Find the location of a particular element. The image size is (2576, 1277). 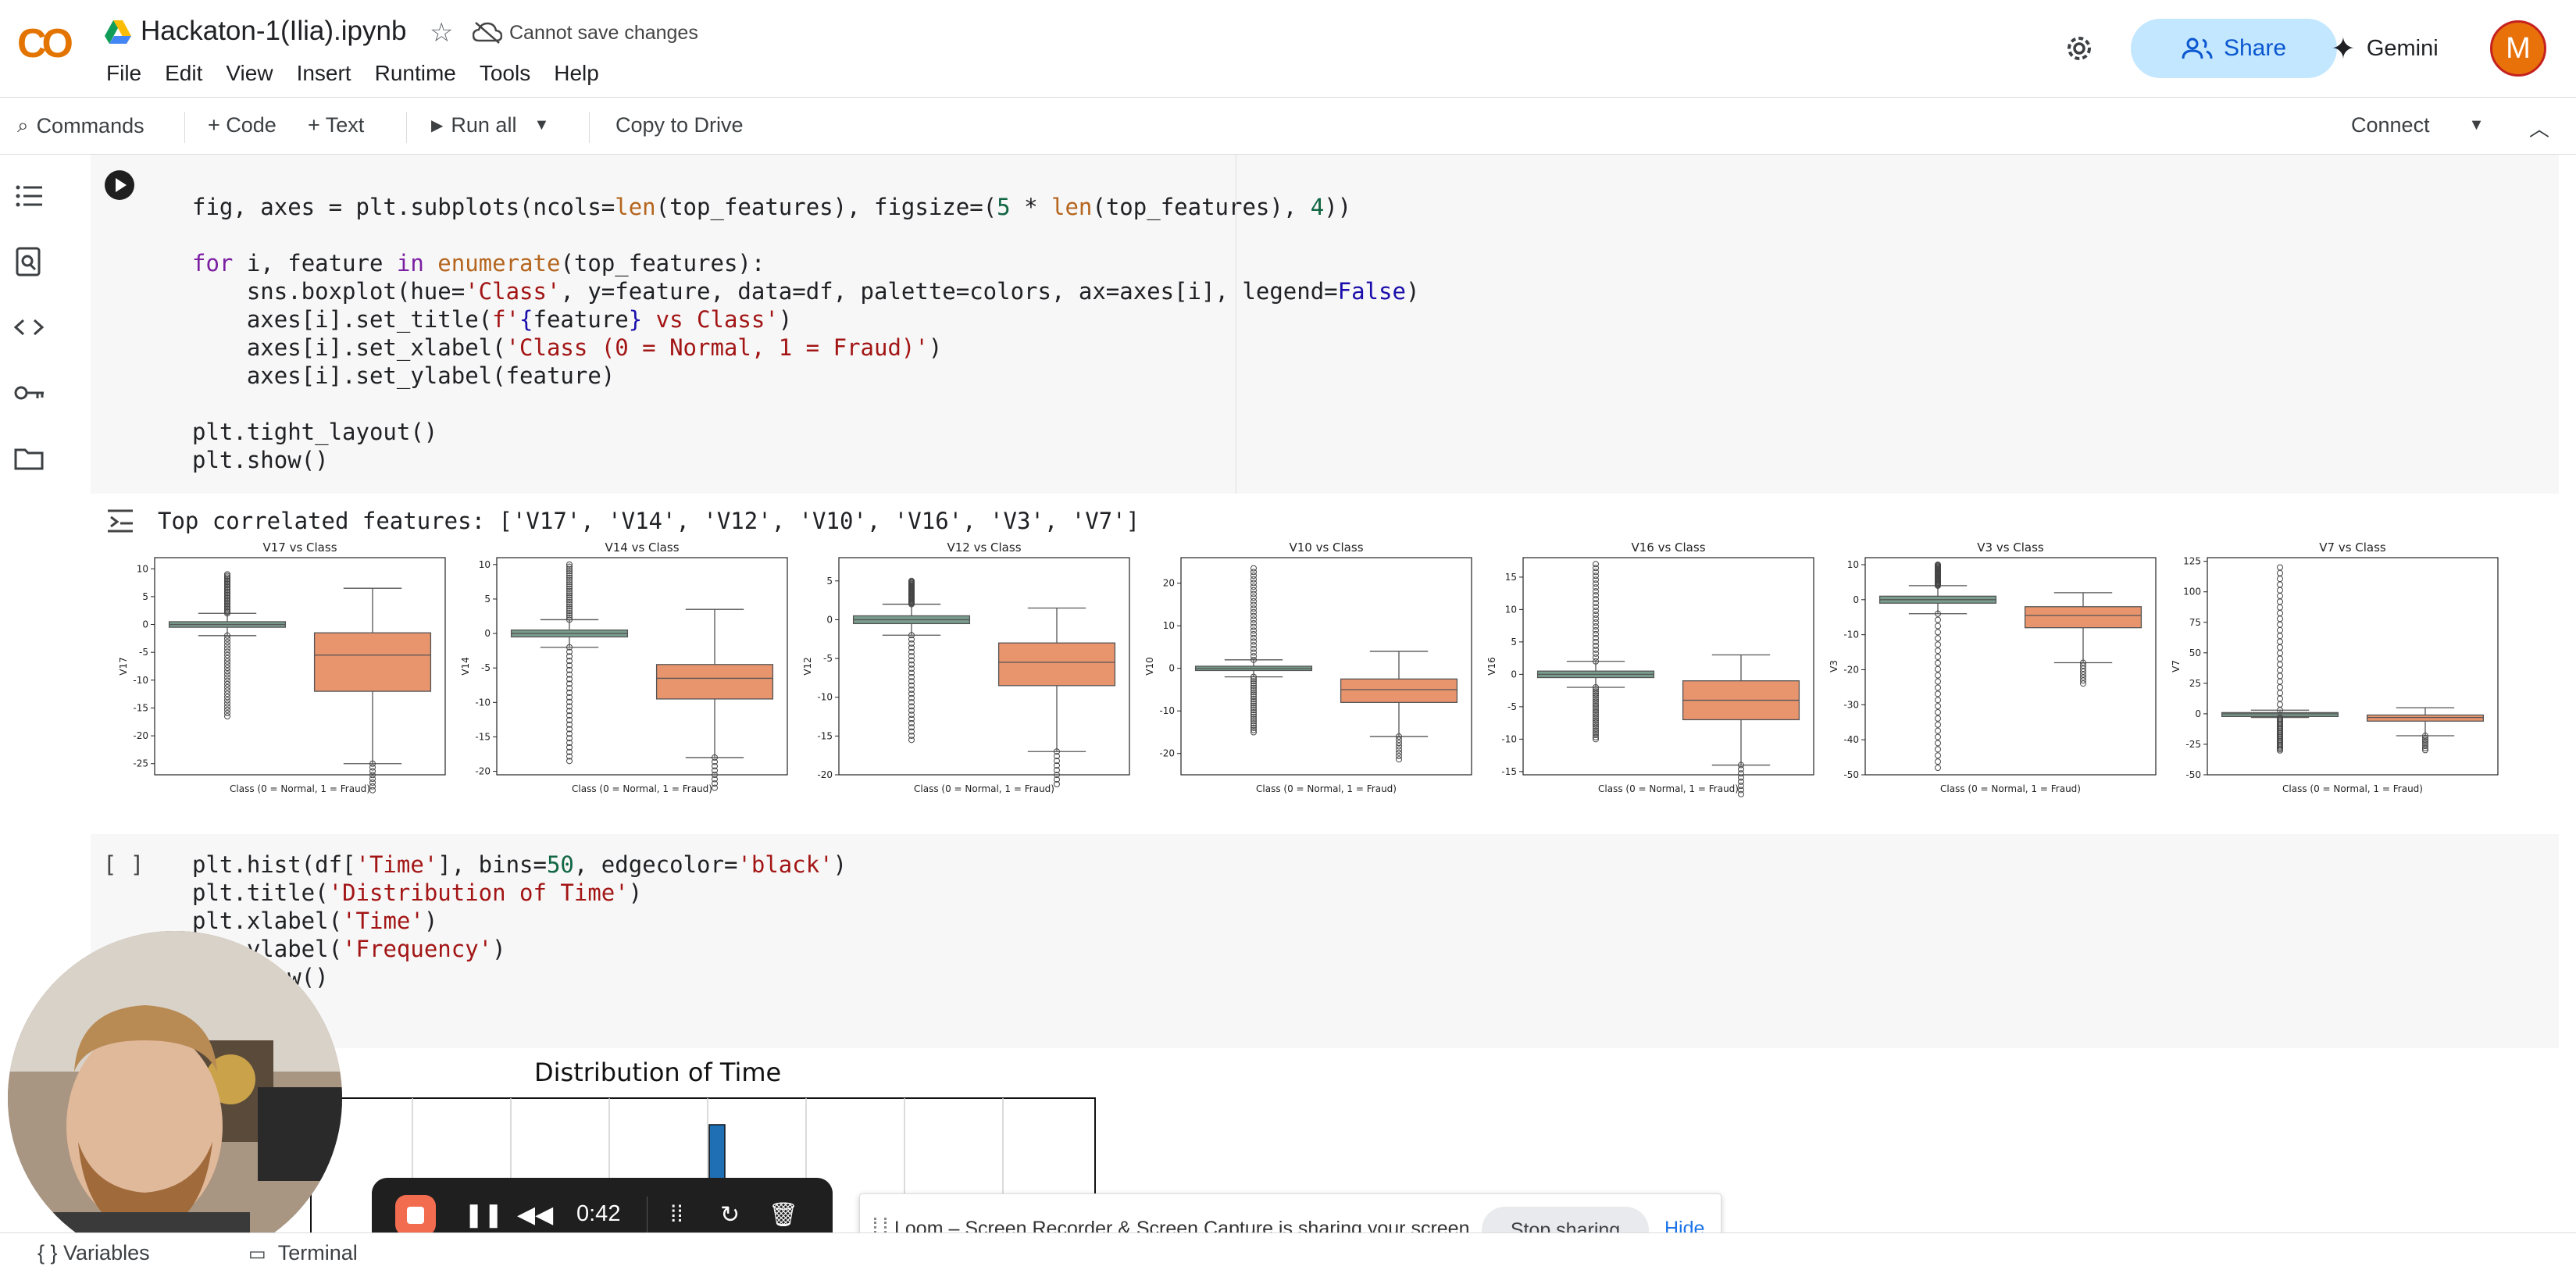

star-icon: ☆ is located at coordinates (442, 33).